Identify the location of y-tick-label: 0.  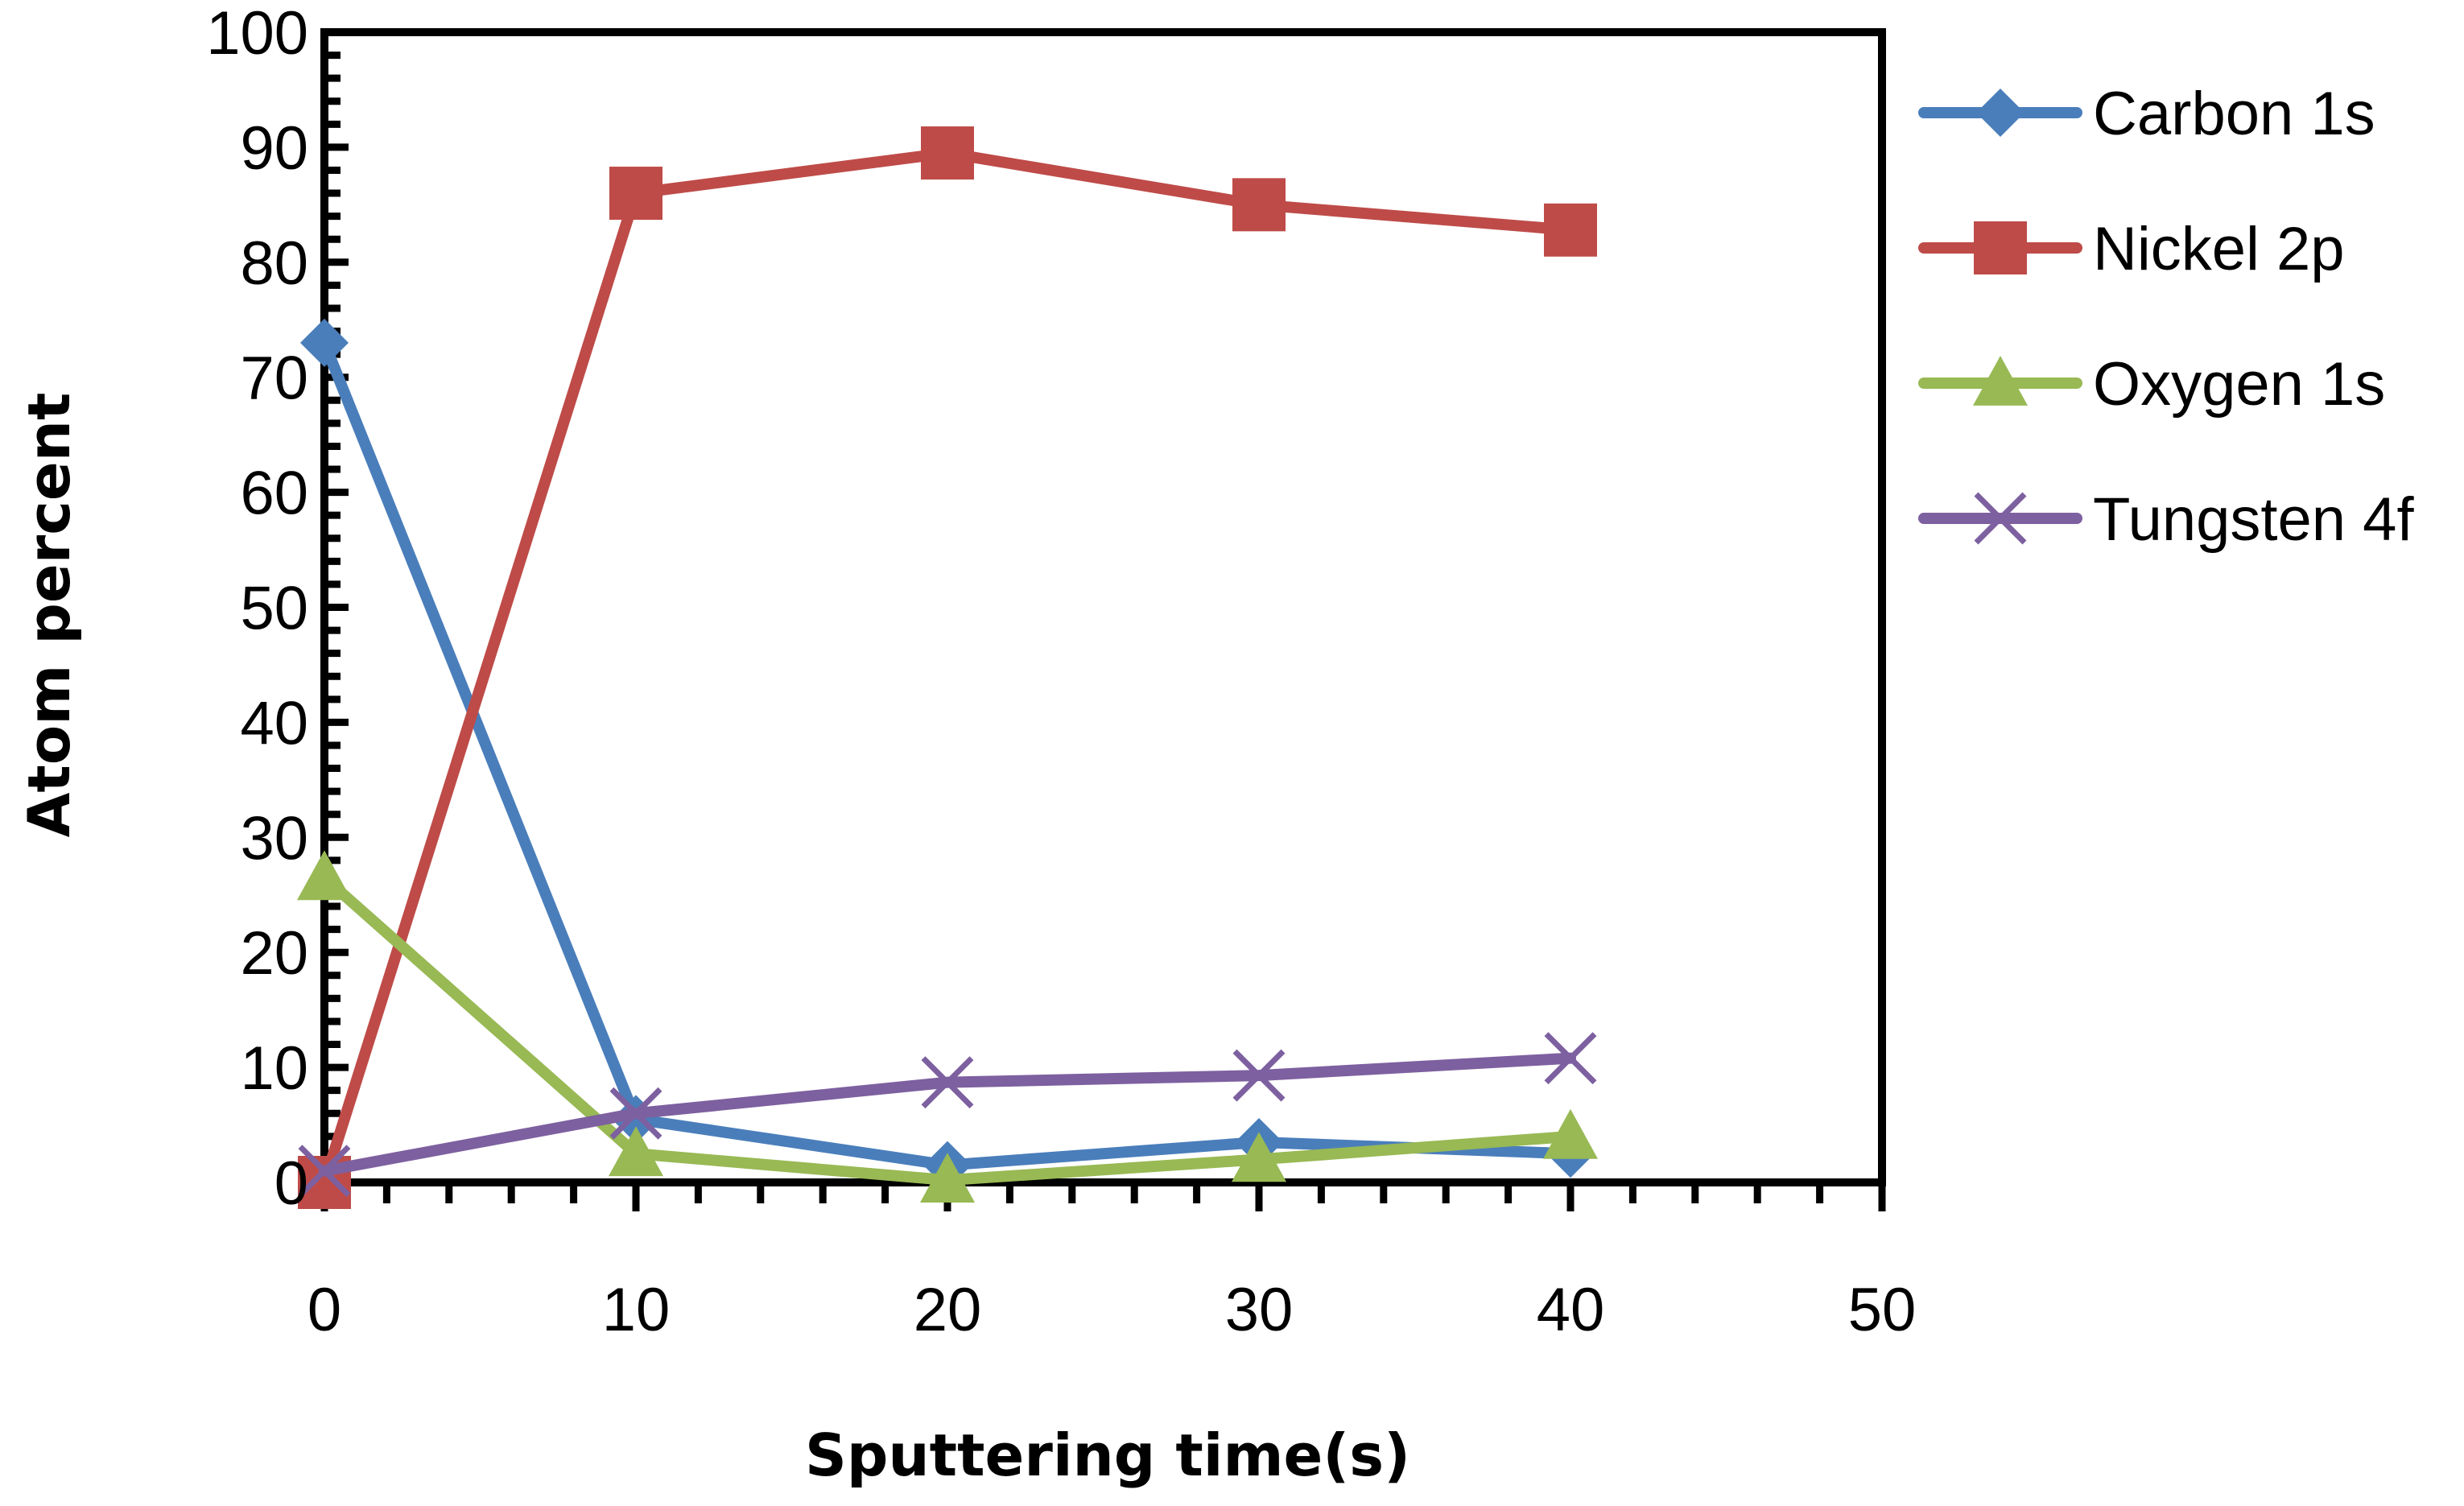
(291, 1183).